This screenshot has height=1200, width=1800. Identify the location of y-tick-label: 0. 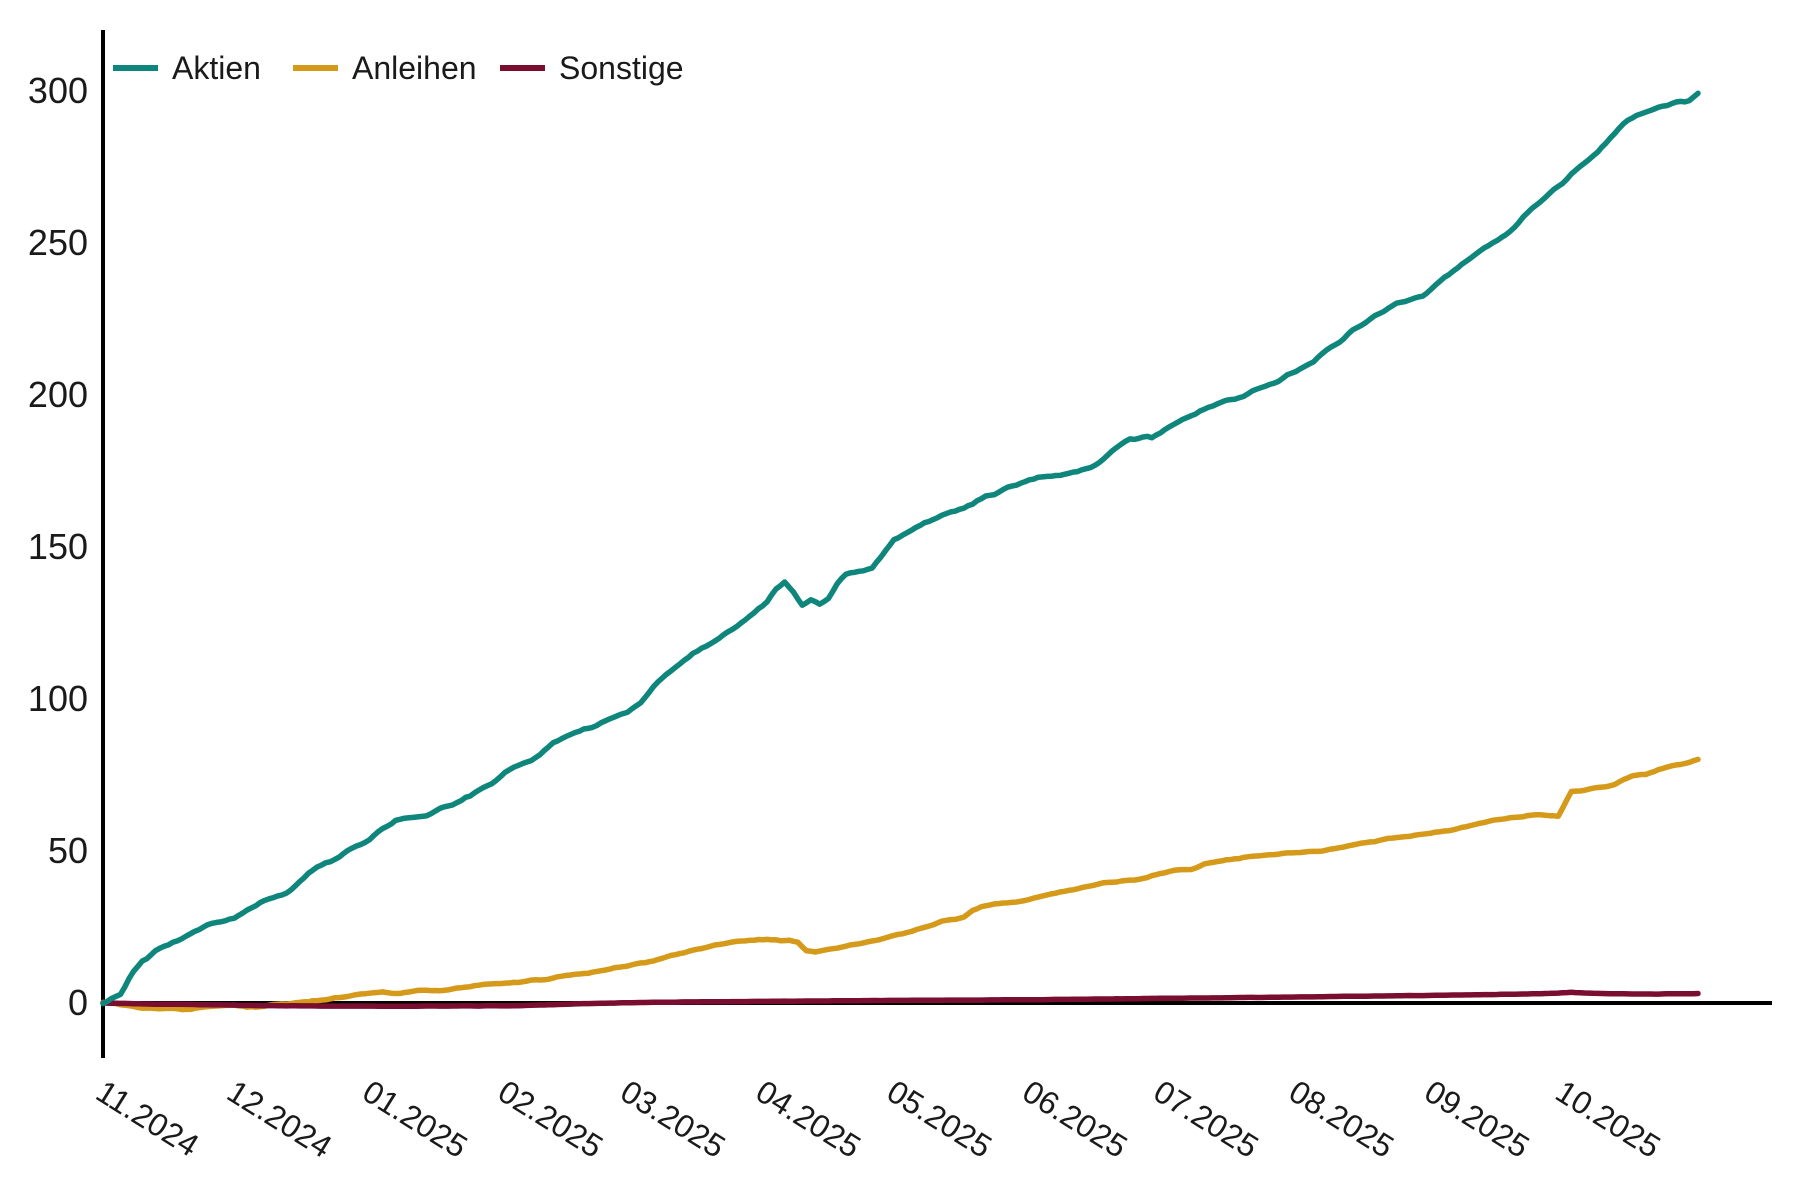
(78, 1002).